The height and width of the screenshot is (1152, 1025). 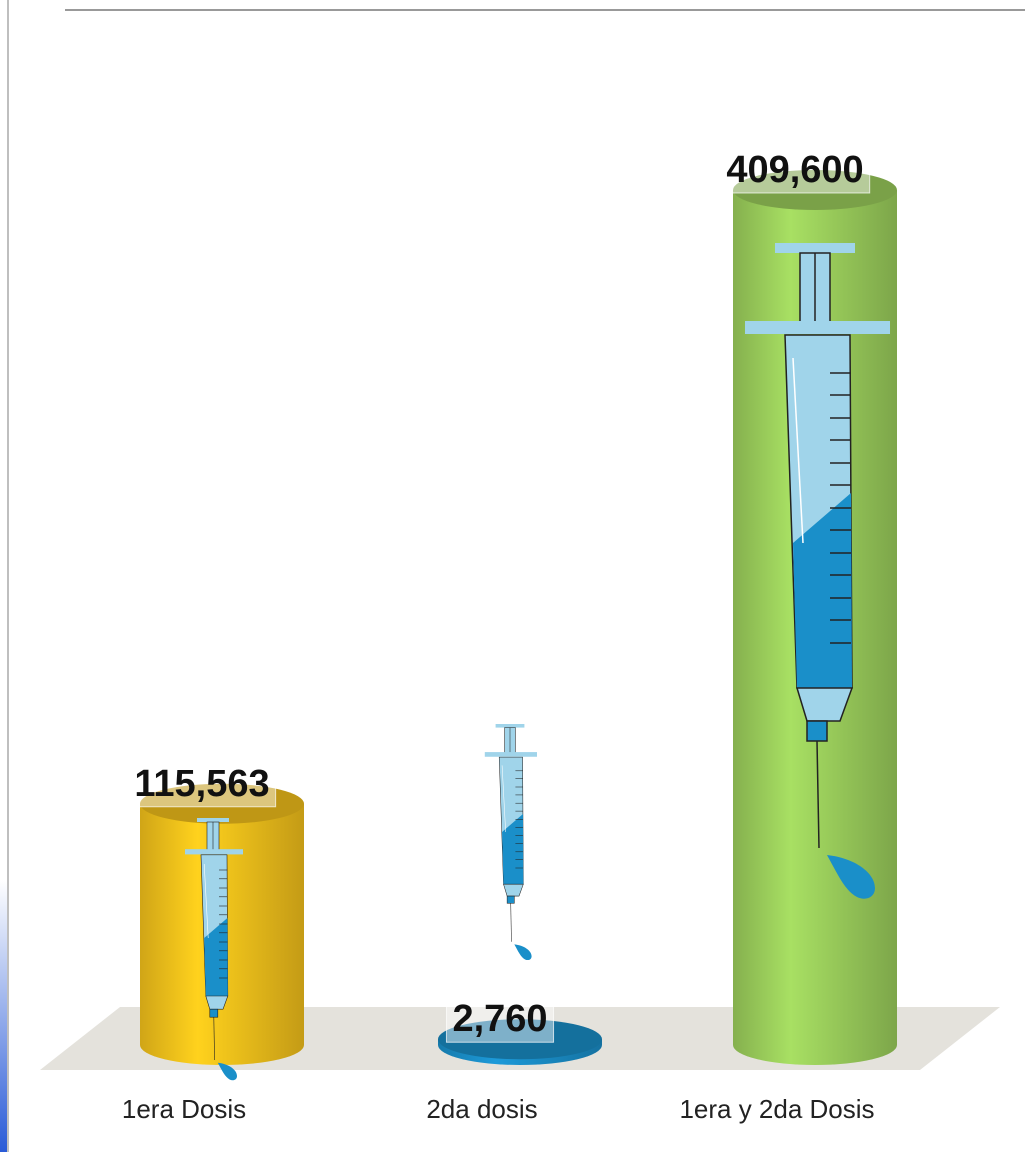 What do you see at coordinates (776, 1109) in the screenshot?
I see `category-label: 1era y 2da Dosis` at bounding box center [776, 1109].